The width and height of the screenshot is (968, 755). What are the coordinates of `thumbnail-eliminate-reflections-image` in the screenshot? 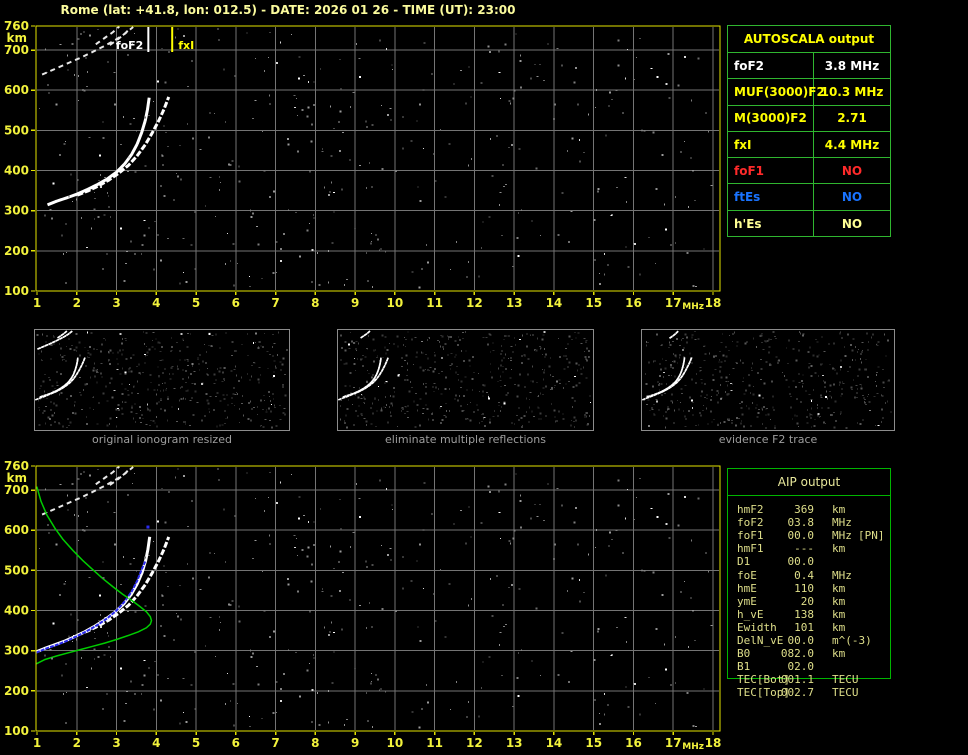 It's located at (464, 379).